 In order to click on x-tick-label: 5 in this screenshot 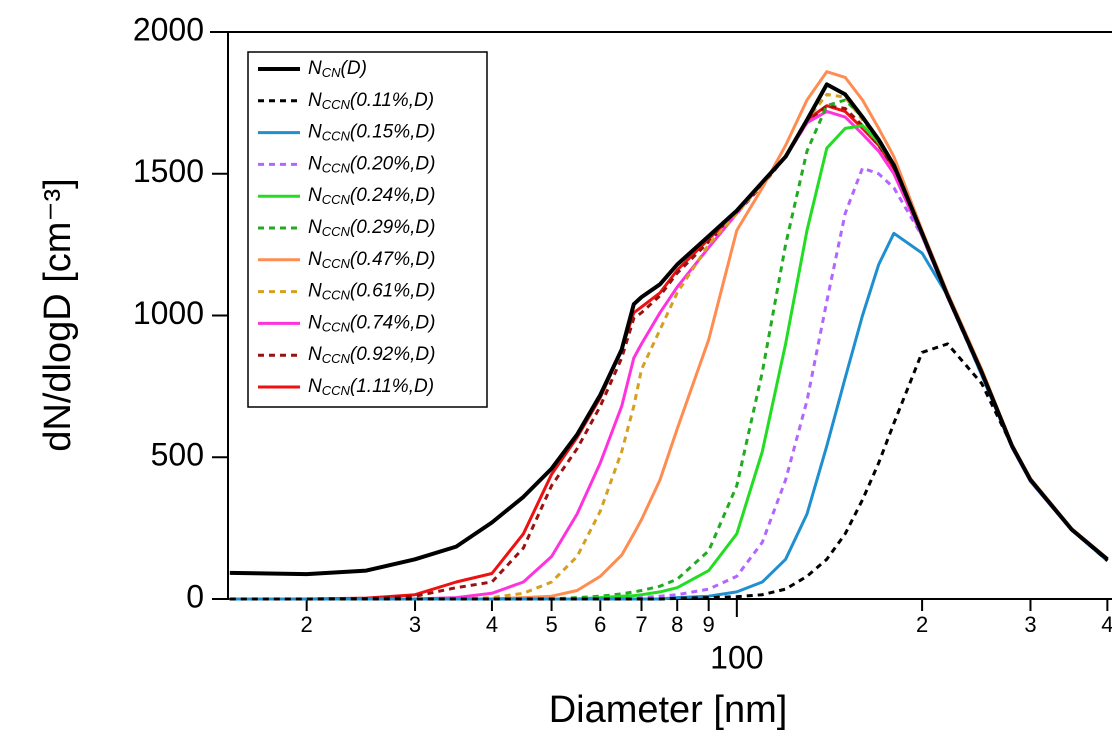, I will do `click(551, 624)`.